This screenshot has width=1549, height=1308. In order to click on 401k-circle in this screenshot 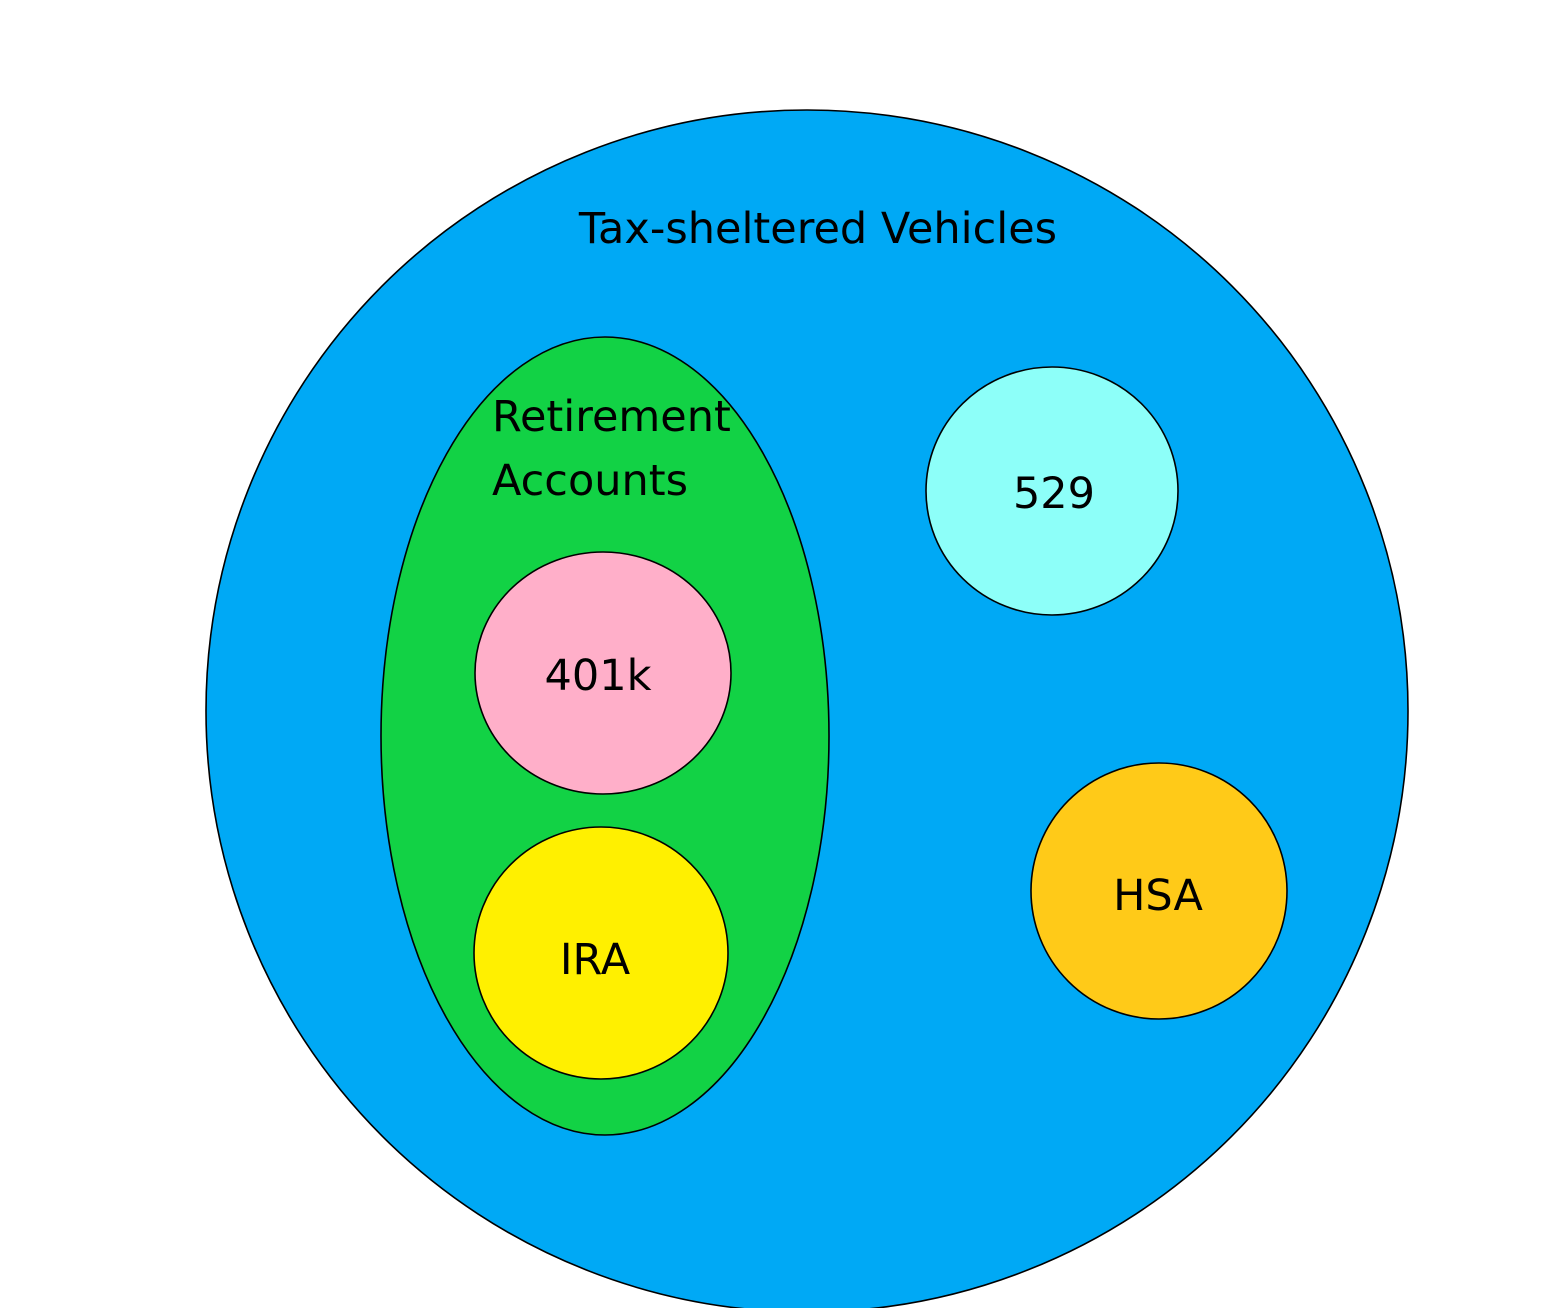, I will do `click(603, 673)`.